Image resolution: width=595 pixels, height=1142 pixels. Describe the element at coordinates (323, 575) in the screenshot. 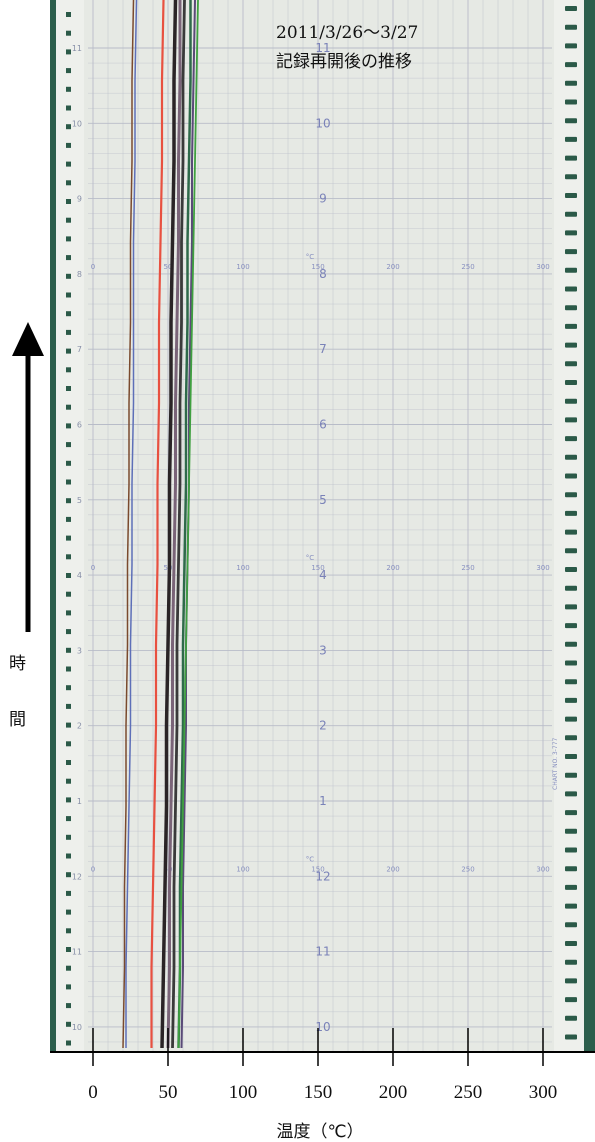

I see `paper-hour-label: 4` at that location.